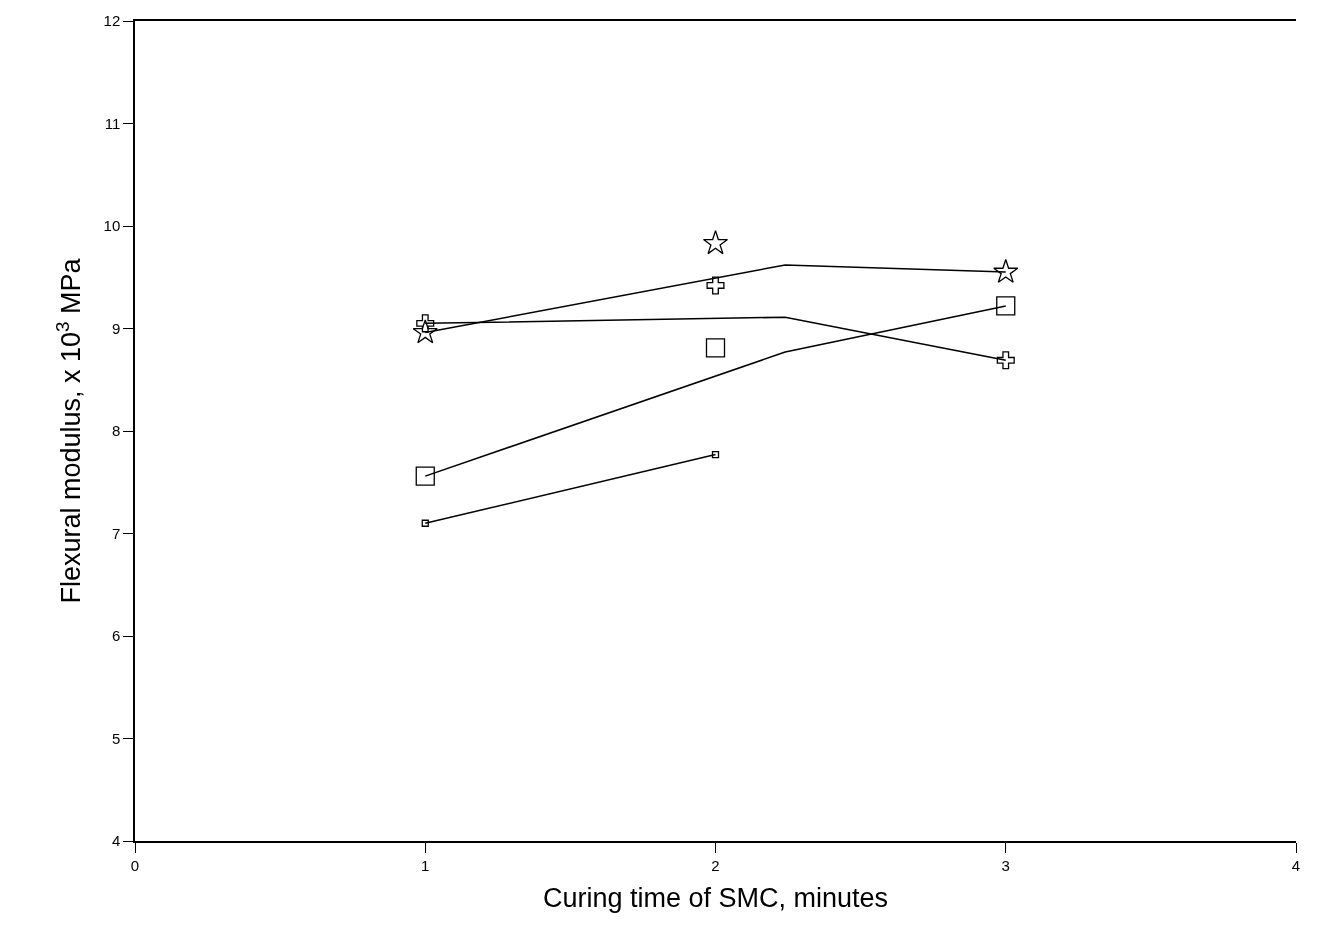 This screenshot has width=1321, height=946. Describe the element at coordinates (116, 738) in the screenshot. I see `y-tick-label: 5` at that location.